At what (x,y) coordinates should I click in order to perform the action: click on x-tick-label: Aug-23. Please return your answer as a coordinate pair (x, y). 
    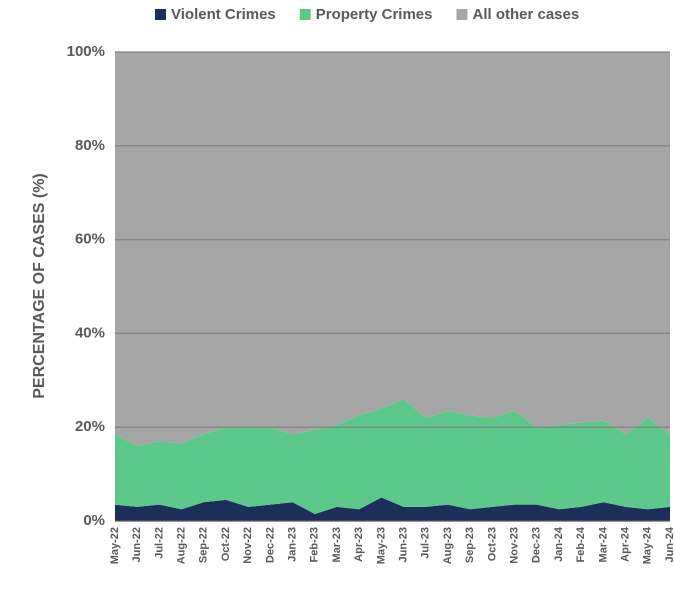
    Looking at the image, I should click on (448, 545).